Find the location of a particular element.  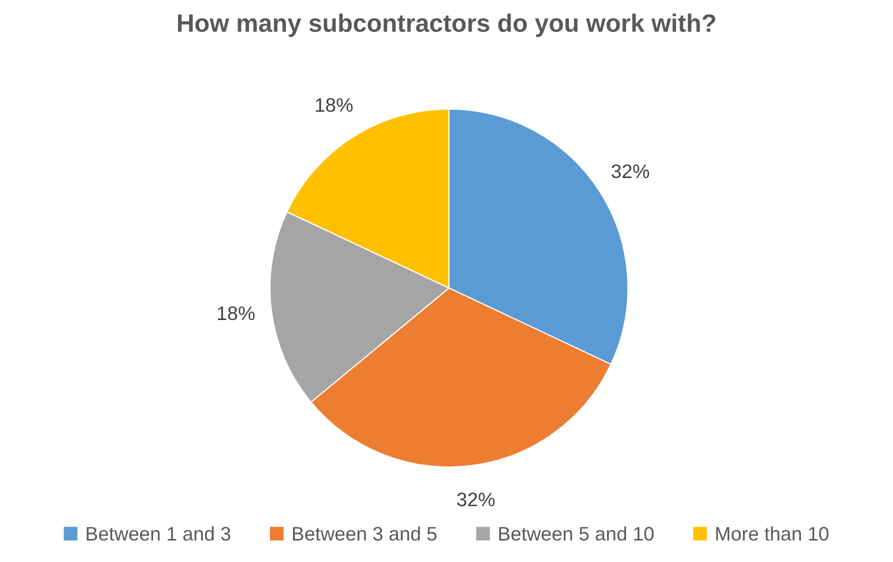

legend-label: Between 5 and 10 is located at coordinates (576, 533).